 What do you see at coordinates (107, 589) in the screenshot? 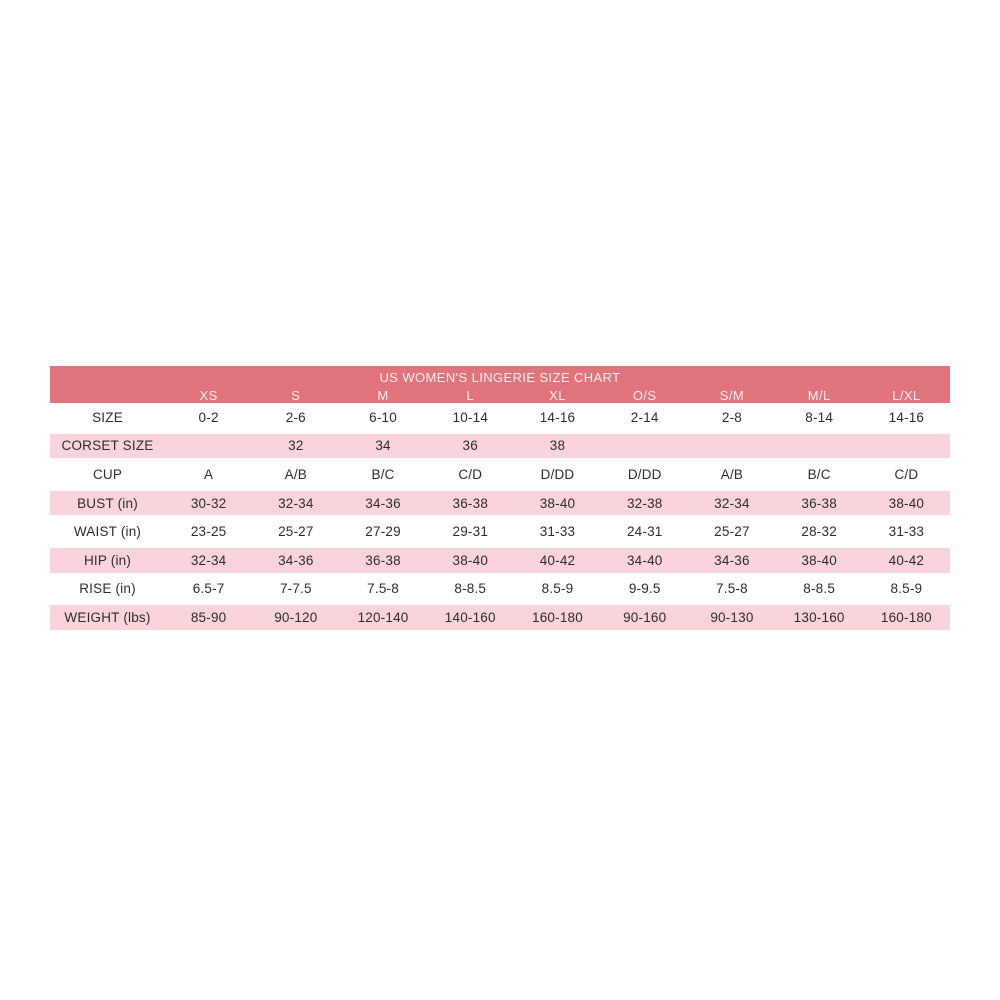
I see `row-label: RISE (in)` at bounding box center [107, 589].